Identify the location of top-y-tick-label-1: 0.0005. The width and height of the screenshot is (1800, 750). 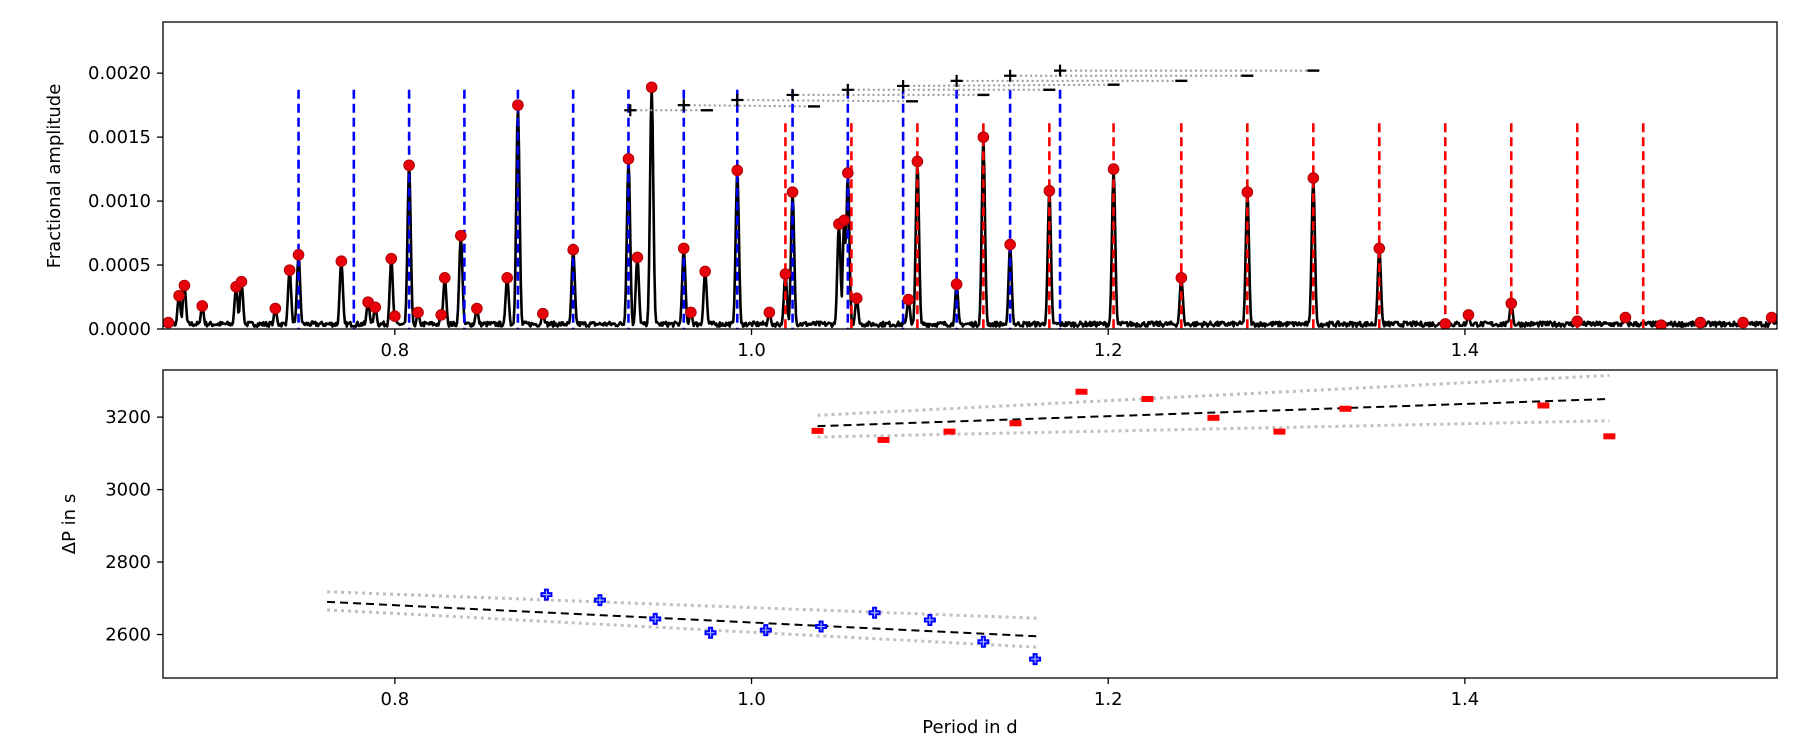
(119, 265).